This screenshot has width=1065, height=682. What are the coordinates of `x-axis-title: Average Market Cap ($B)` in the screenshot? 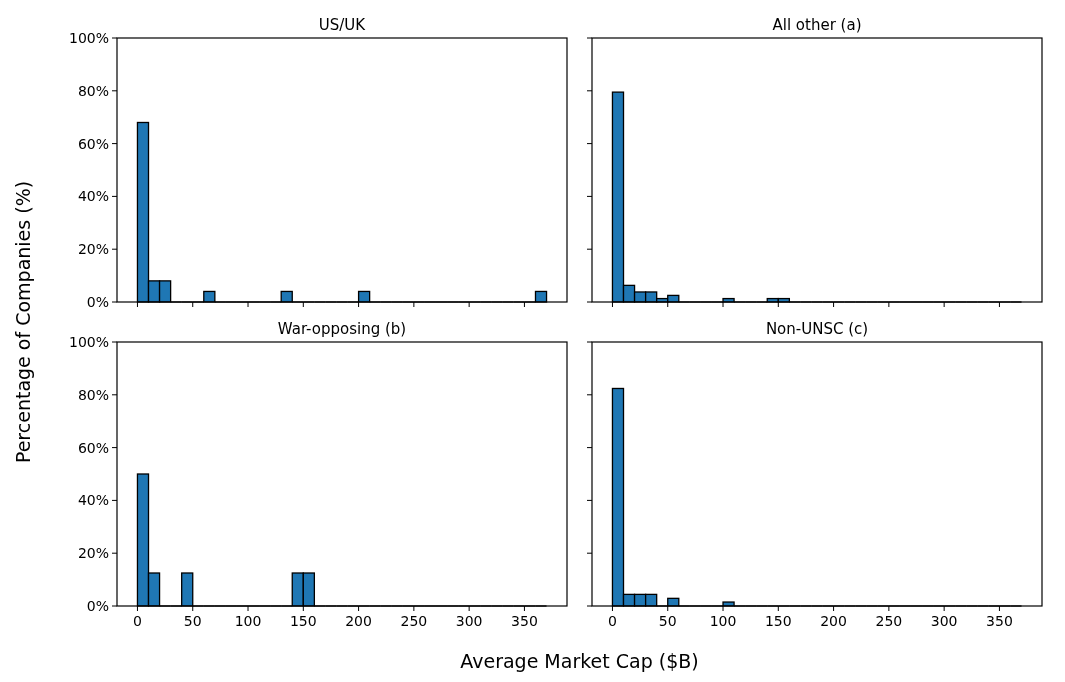 It's located at (579, 661).